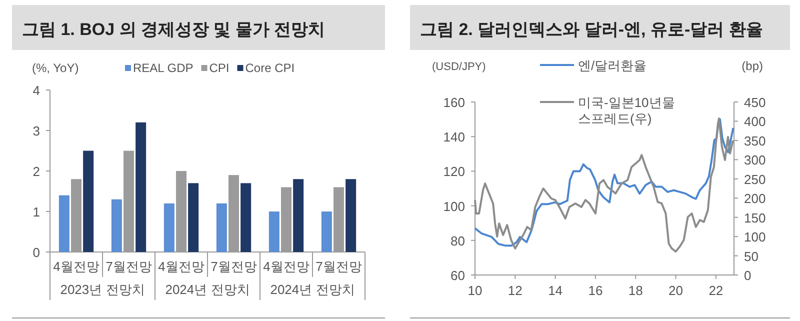  Describe the element at coordinates (454, 172) in the screenshot. I see `y-tick-label: 120` at that location.